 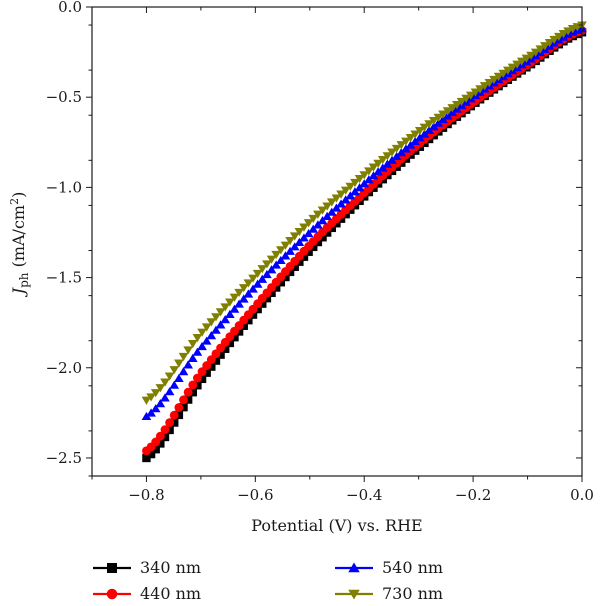 What do you see at coordinates (64, 97) in the screenshot?
I see `y-tick-label: −0.5` at bounding box center [64, 97].